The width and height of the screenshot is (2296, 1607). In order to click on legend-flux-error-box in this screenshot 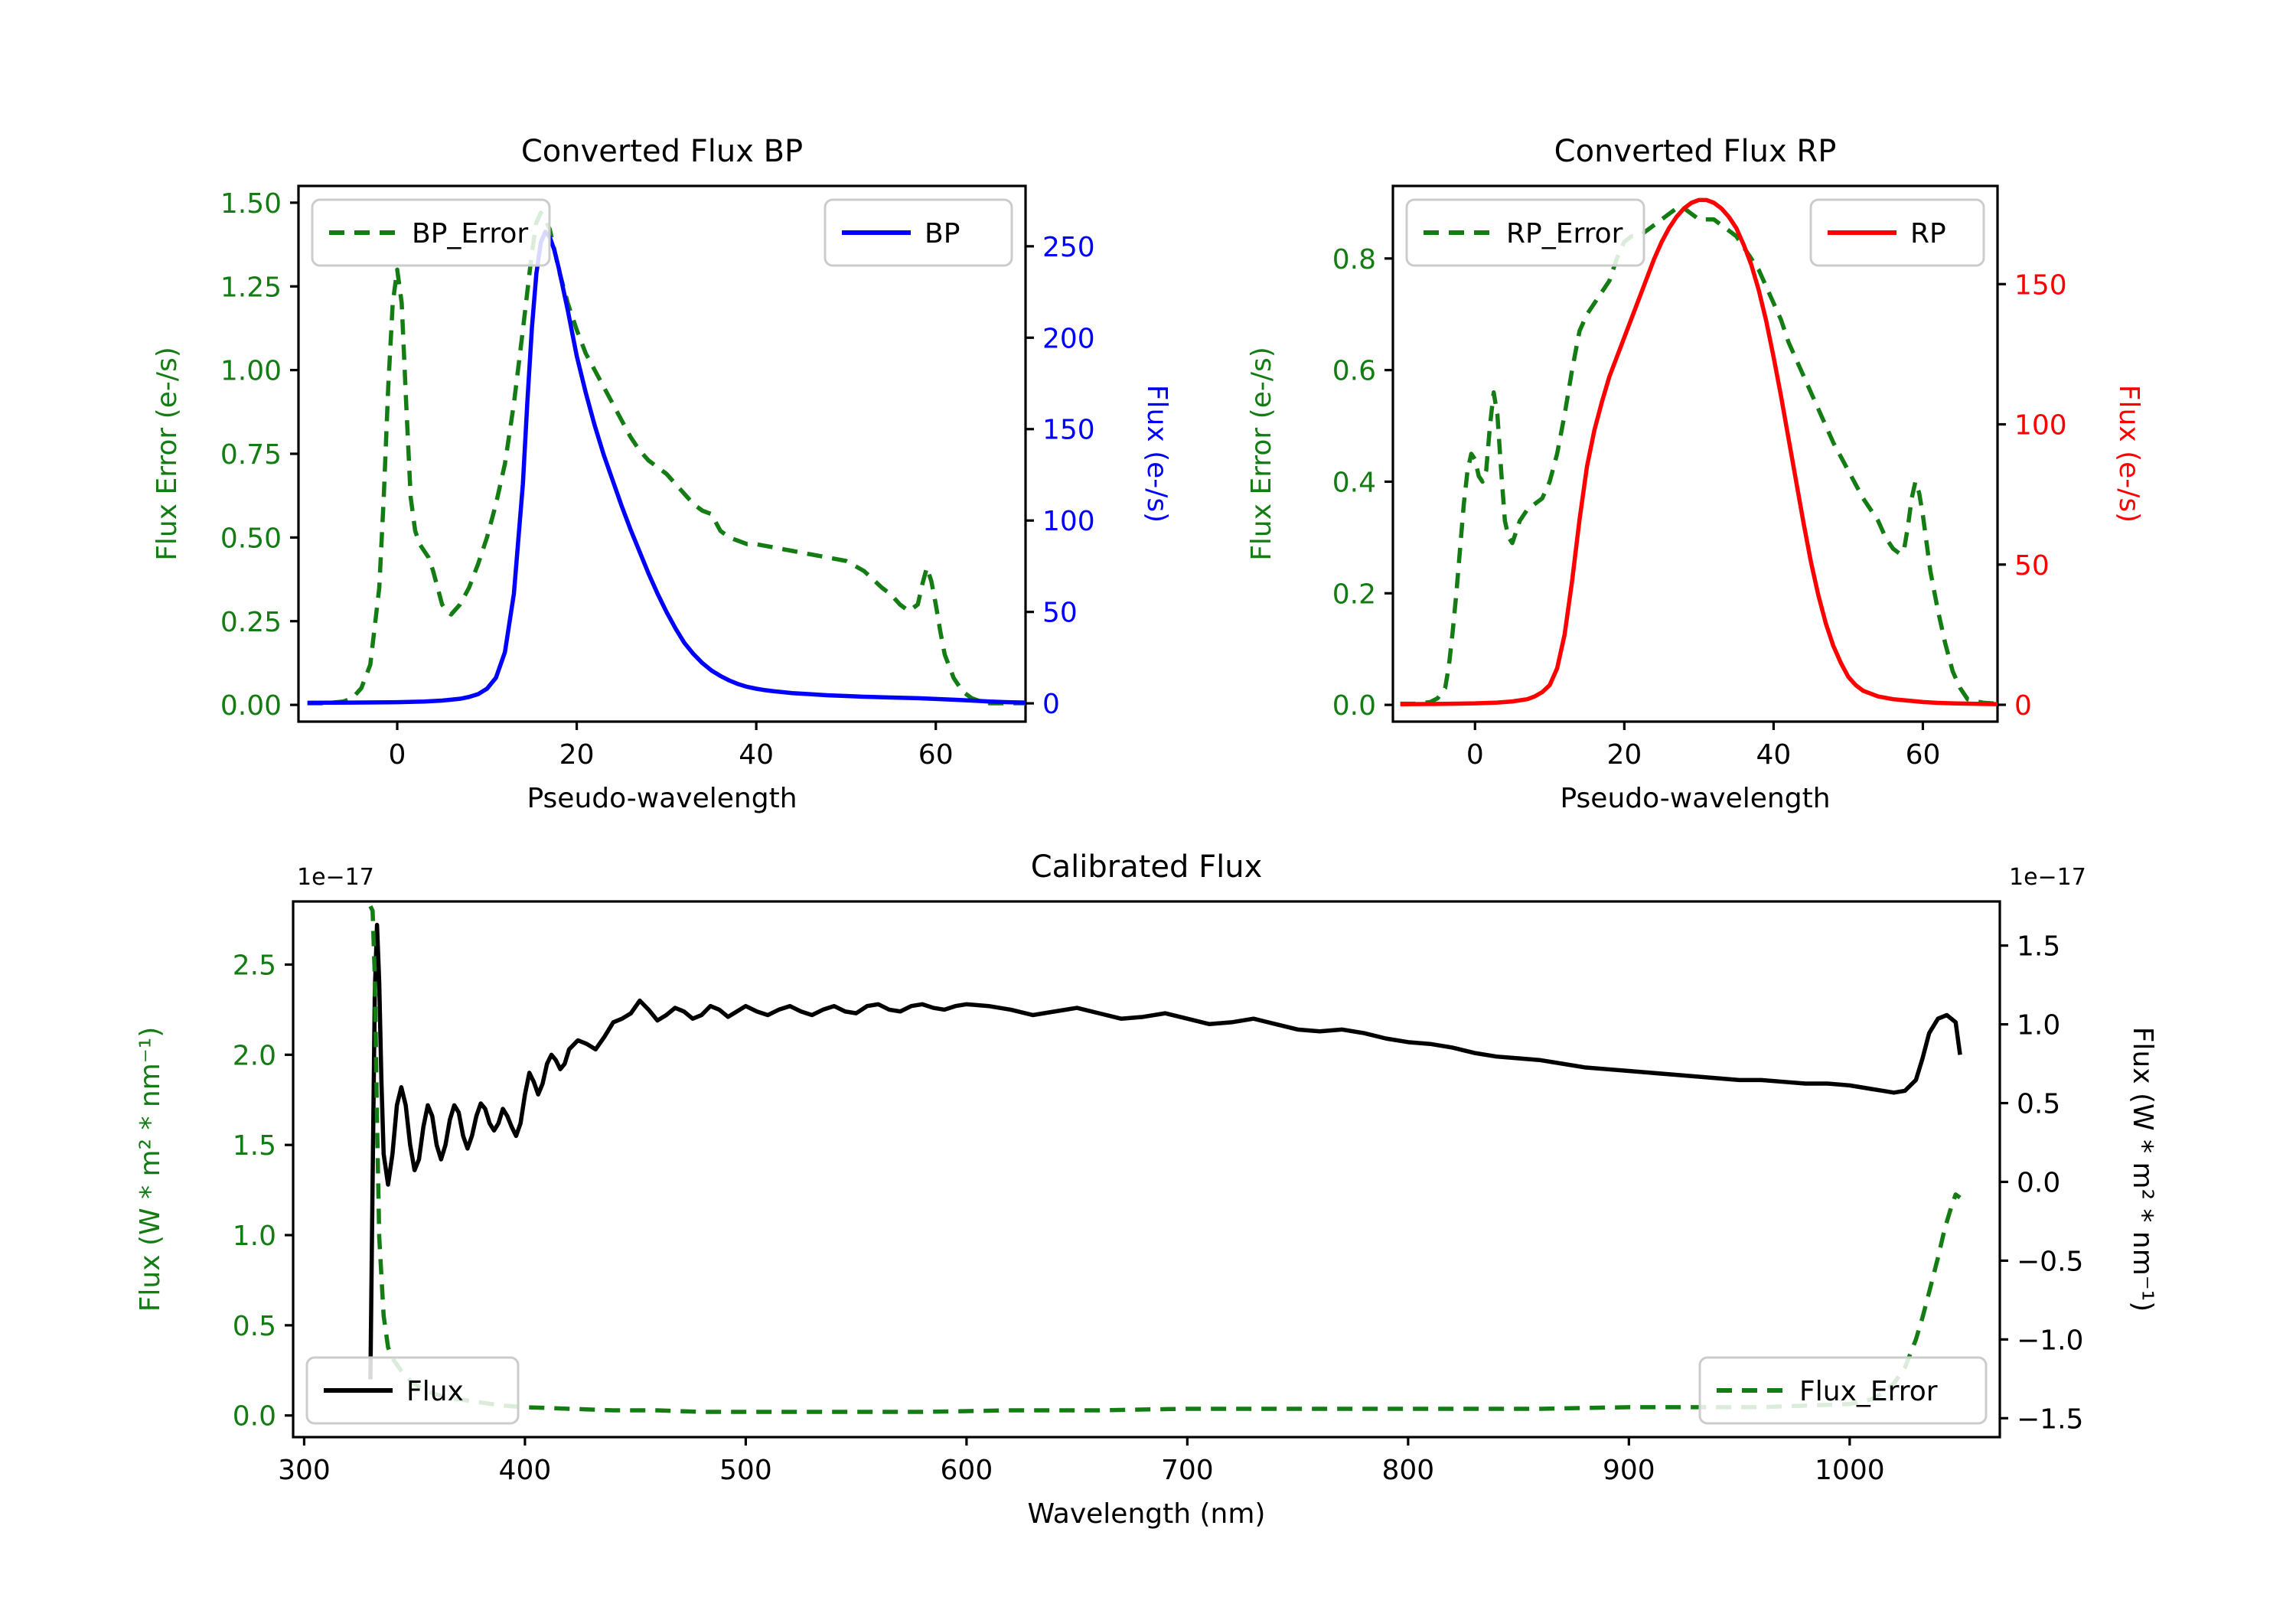, I will do `click(1843, 1390)`.